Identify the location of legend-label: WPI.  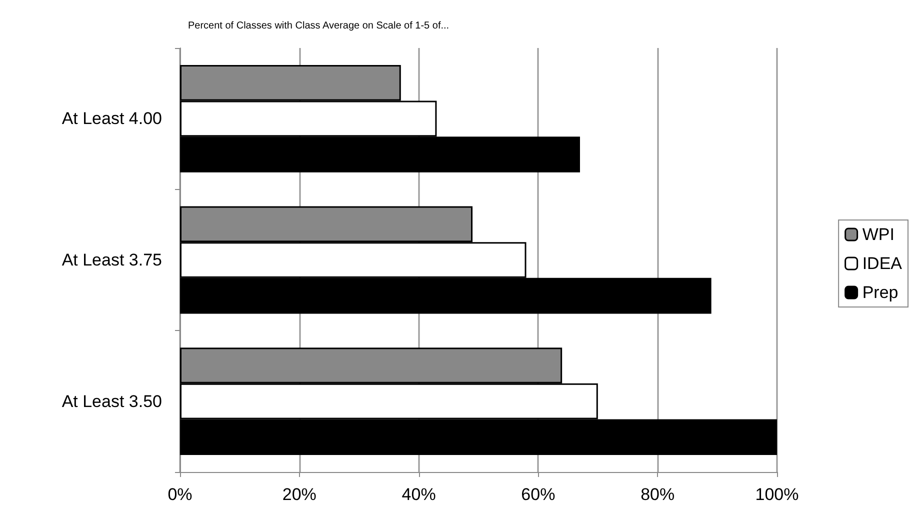
(878, 234).